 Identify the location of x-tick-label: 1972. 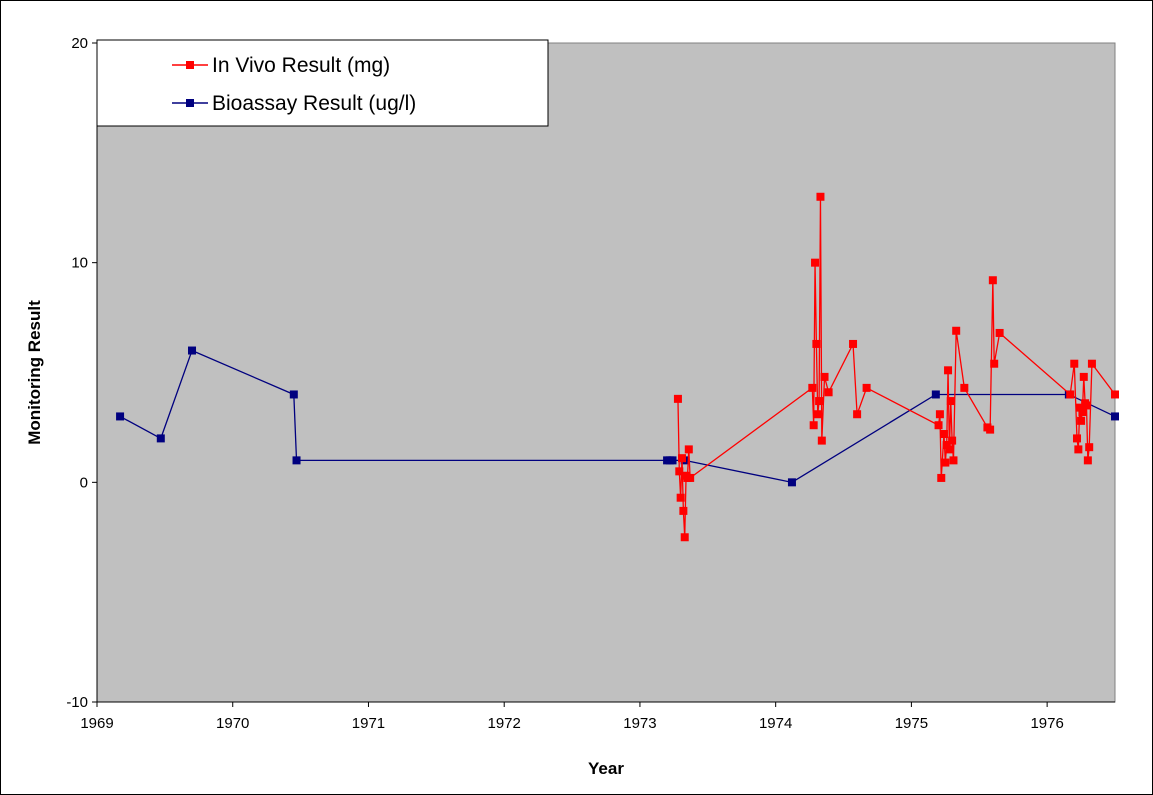
(504, 723).